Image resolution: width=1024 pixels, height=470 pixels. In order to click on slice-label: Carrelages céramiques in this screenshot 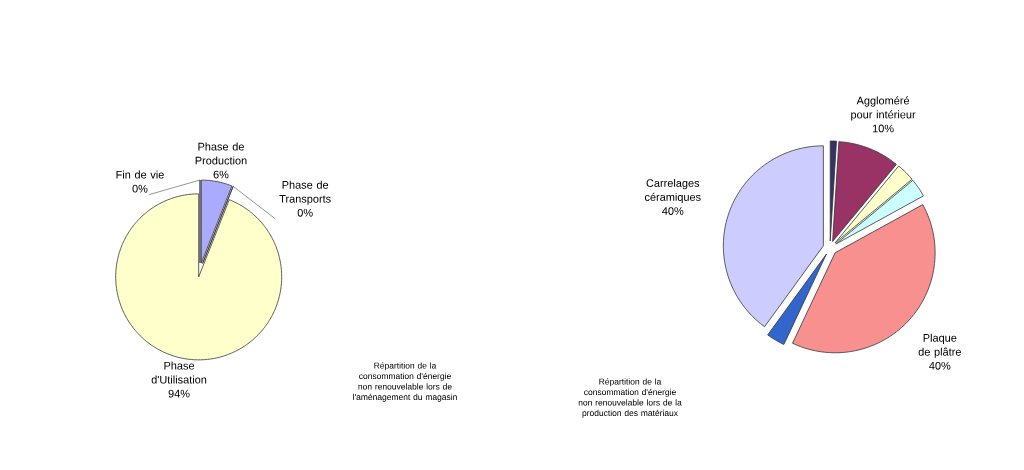, I will do `click(672, 191)`.